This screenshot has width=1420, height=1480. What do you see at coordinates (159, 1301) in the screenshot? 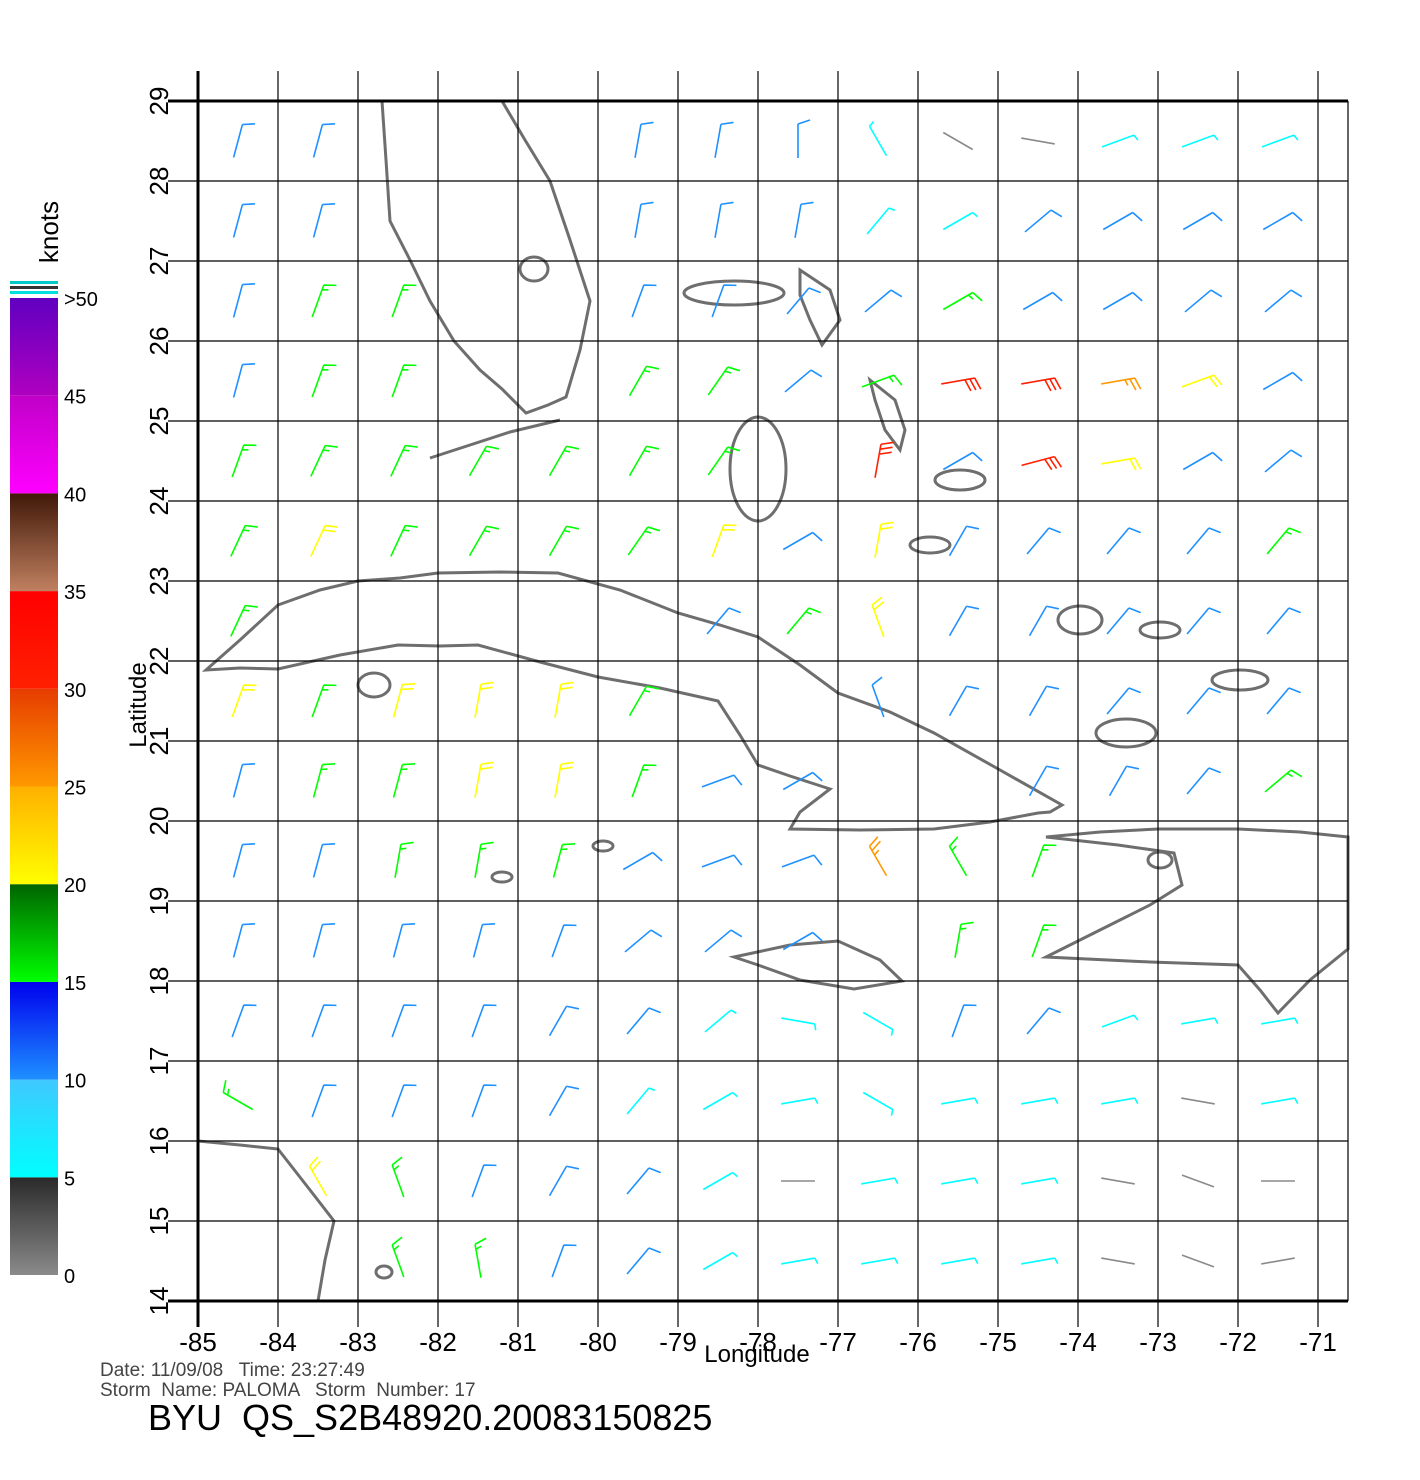
I see `y-tick-label: 14` at bounding box center [159, 1301].